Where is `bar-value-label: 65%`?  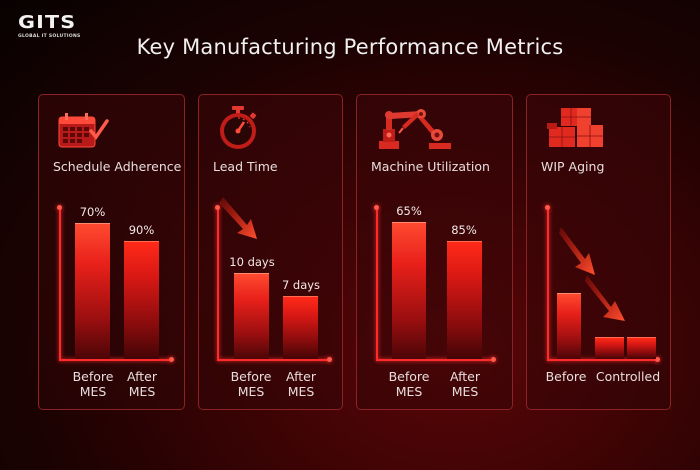 bar-value-label: 65% is located at coordinates (409, 211).